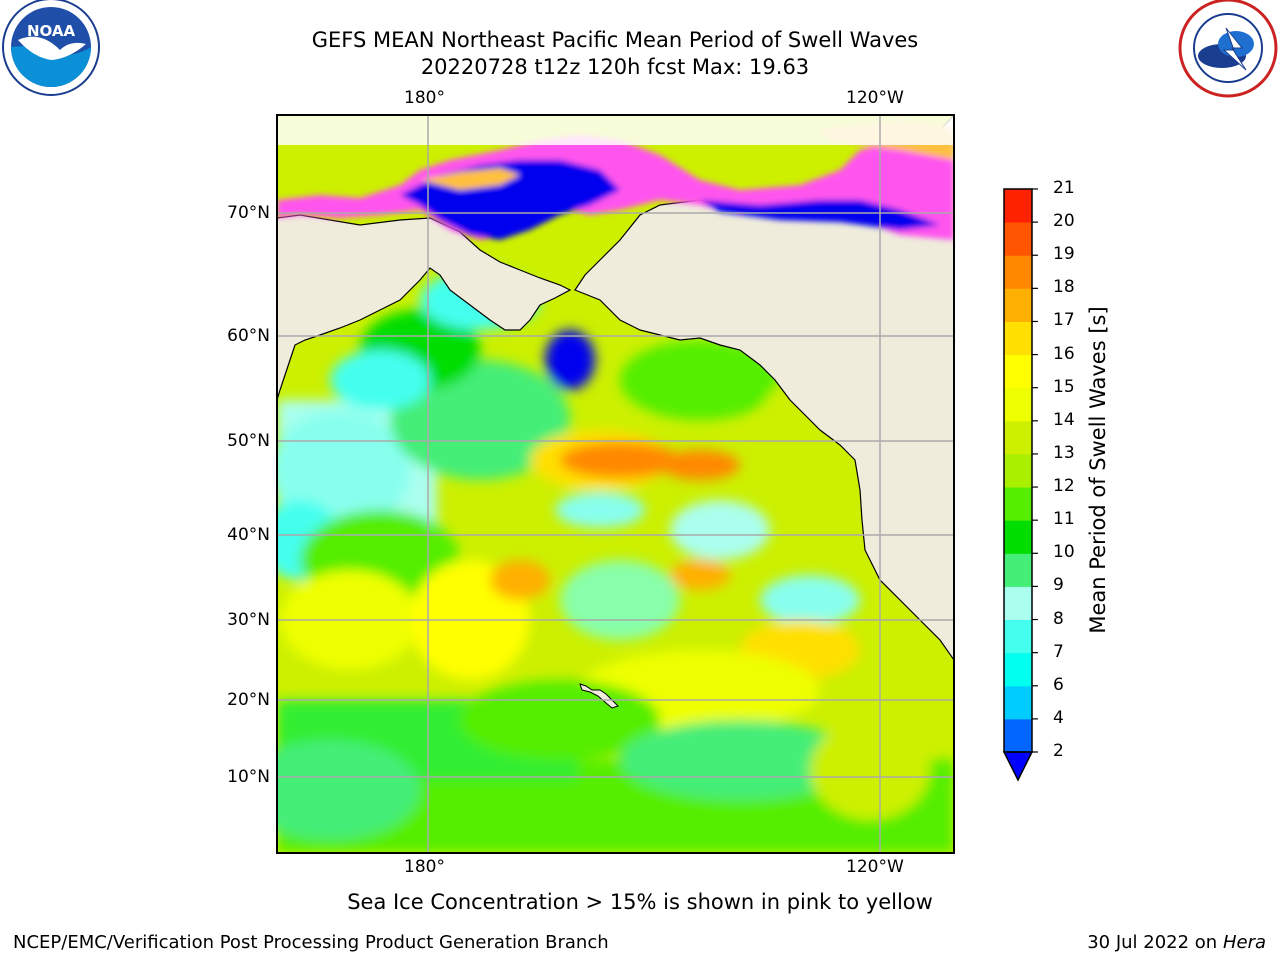  Describe the element at coordinates (1064, 519) in the screenshot. I see `colorbar-tick-label: 11` at that location.